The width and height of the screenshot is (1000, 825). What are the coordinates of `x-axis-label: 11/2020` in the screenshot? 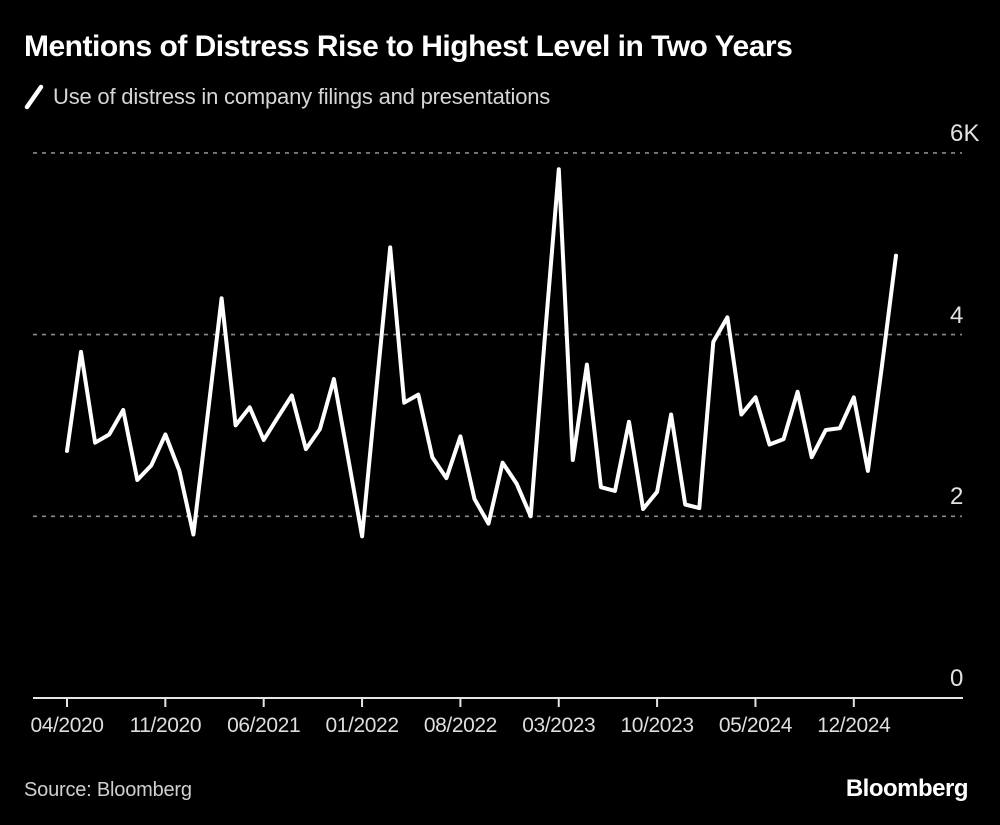 It's located at (165, 725).